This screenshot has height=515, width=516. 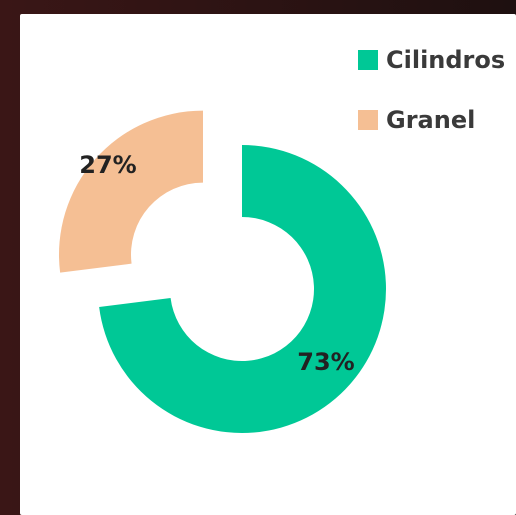 What do you see at coordinates (325, 362) in the screenshot?
I see `data-label-cilindros: 73%` at bounding box center [325, 362].